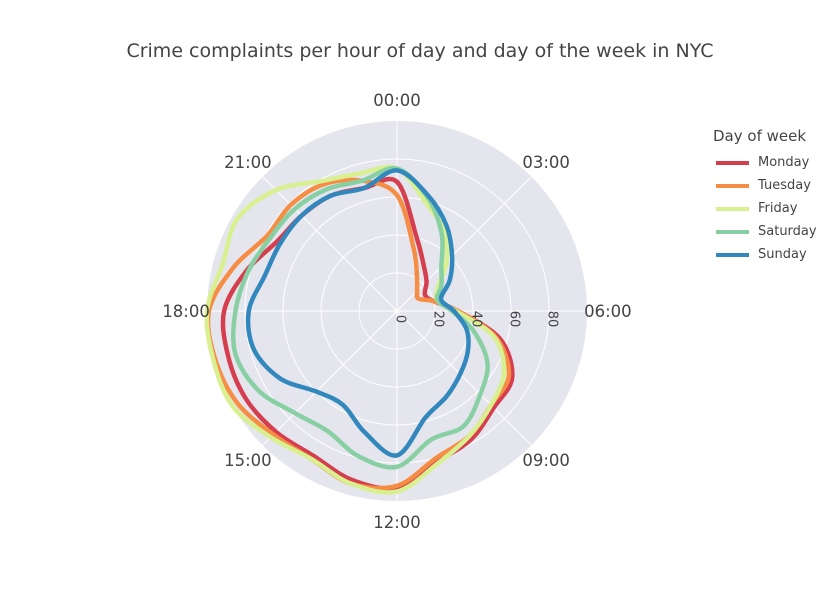  I want to click on legend-label: Sunday, so click(782, 254).